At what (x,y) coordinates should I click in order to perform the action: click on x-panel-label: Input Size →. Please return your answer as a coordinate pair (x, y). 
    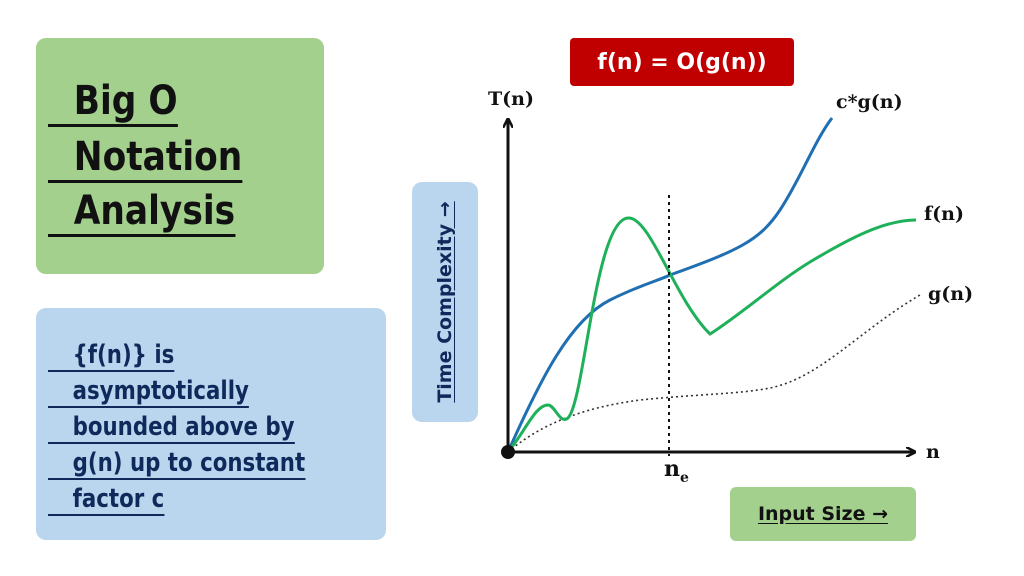
    Looking at the image, I should click on (823, 514).